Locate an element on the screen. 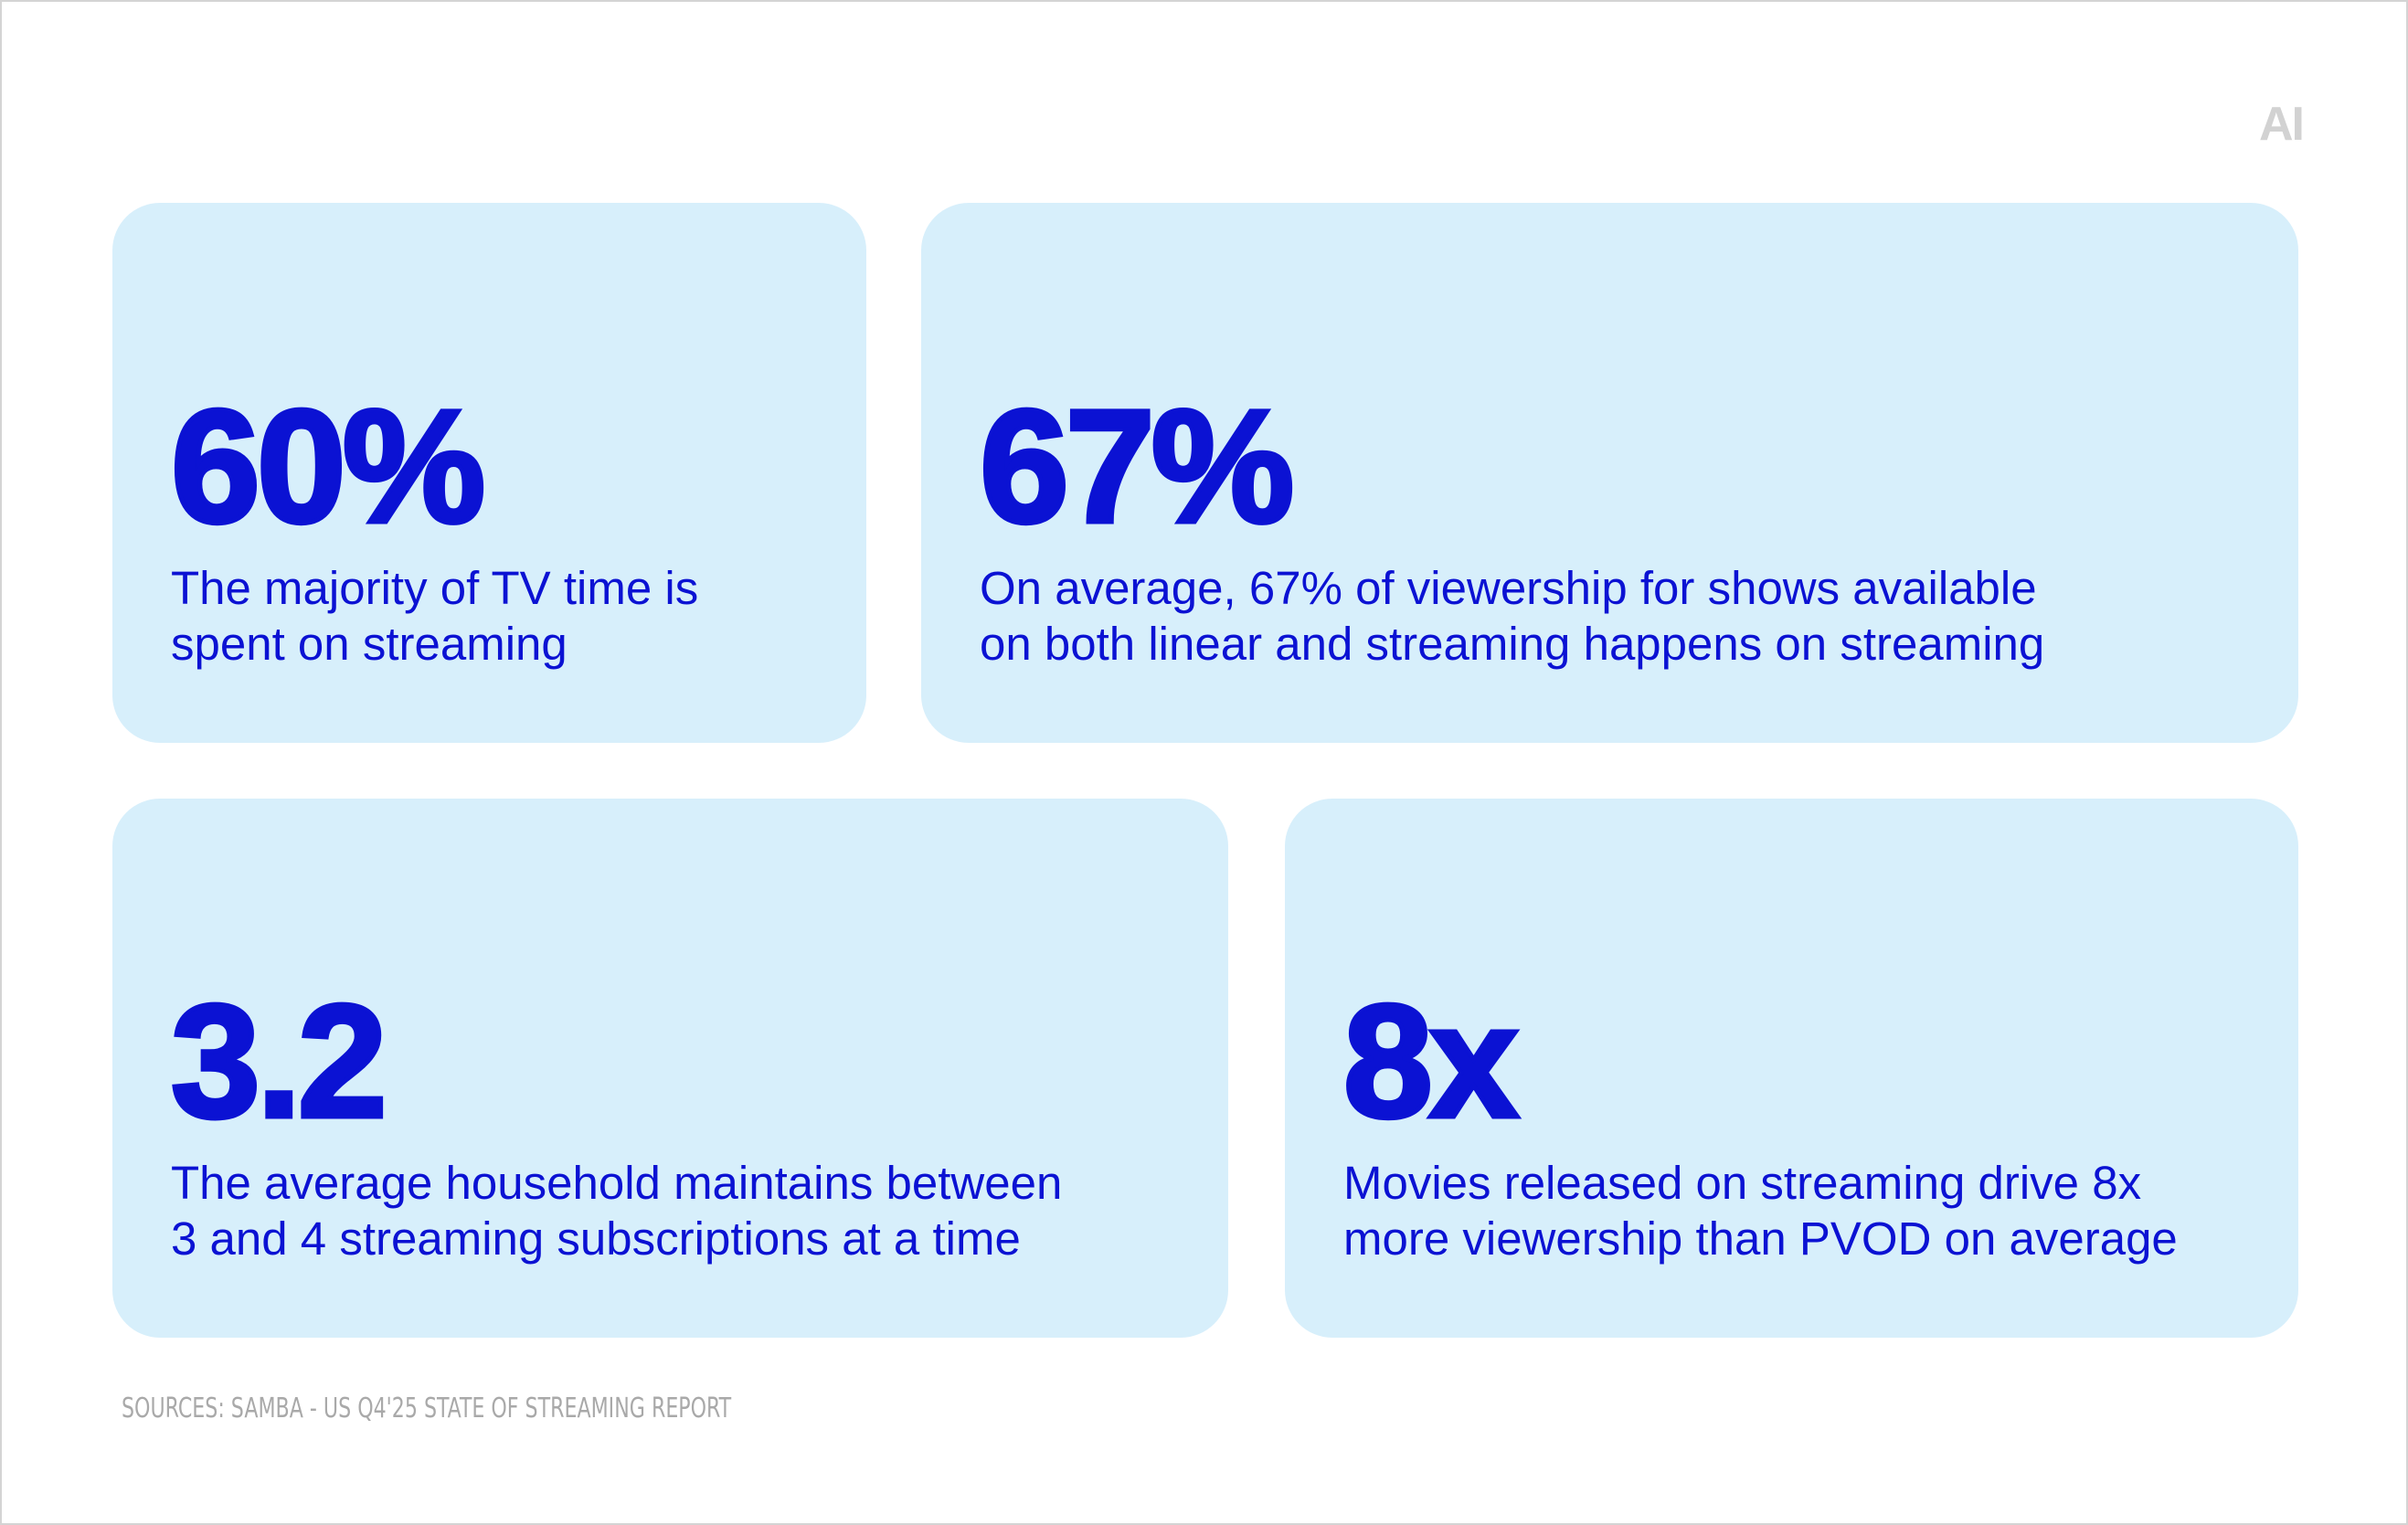 This screenshot has width=2408, height=1525. stat-description: The majority of TV time is is located at coordinates (435, 588).